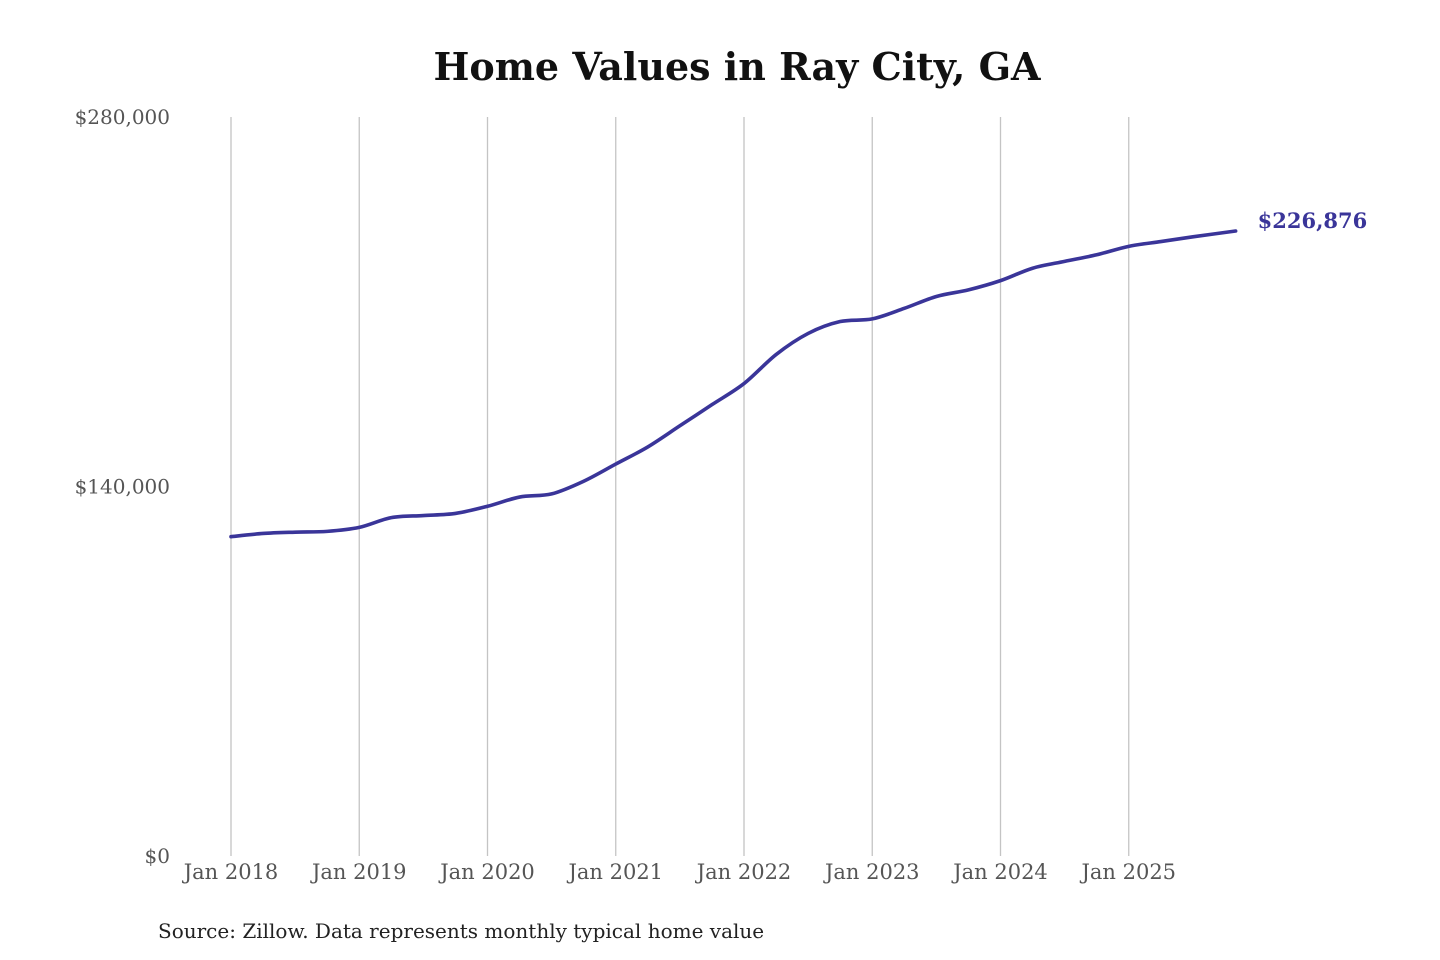 The height and width of the screenshot is (960, 1440). I want to click on x-tick-label-2: Jan 2020, so click(486, 872).